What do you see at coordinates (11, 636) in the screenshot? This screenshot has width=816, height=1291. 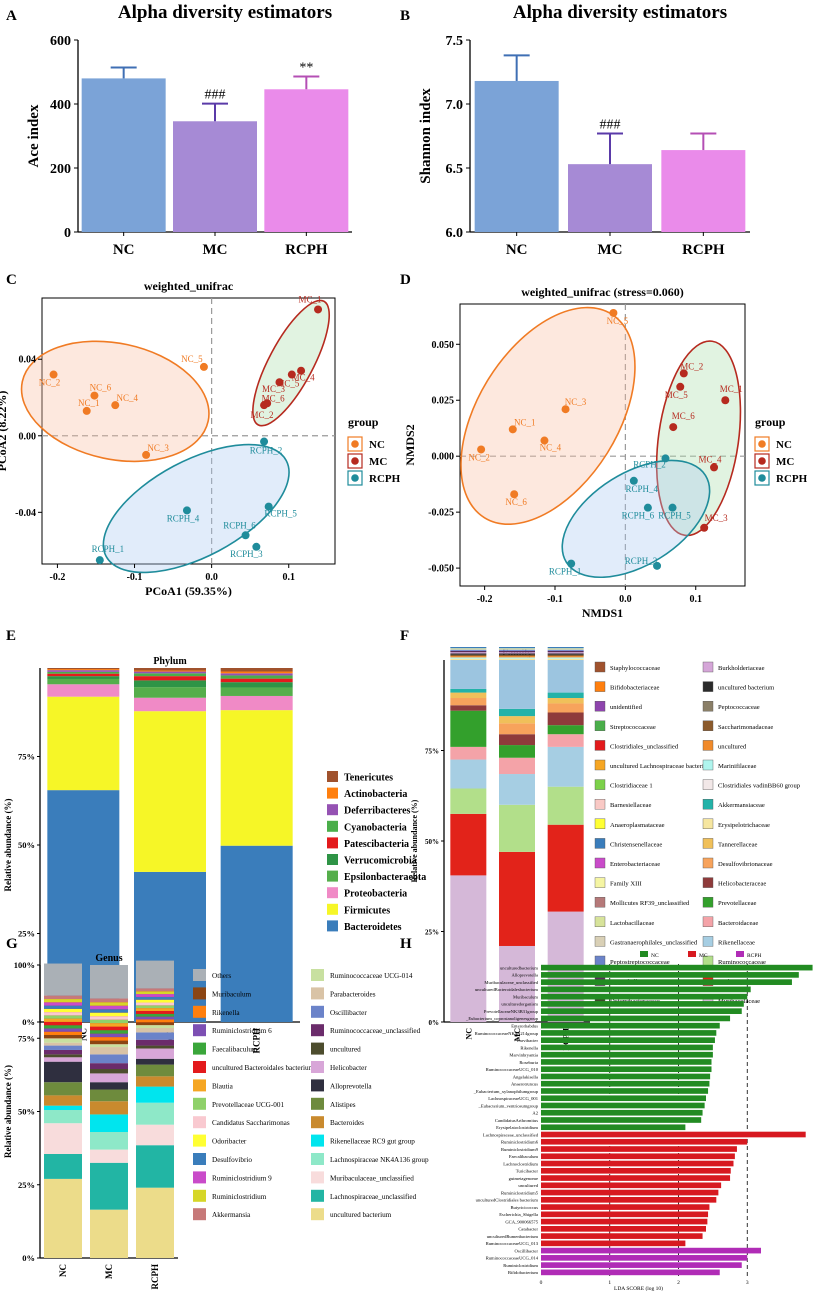 I see `panel-label-e: E` at bounding box center [11, 636].